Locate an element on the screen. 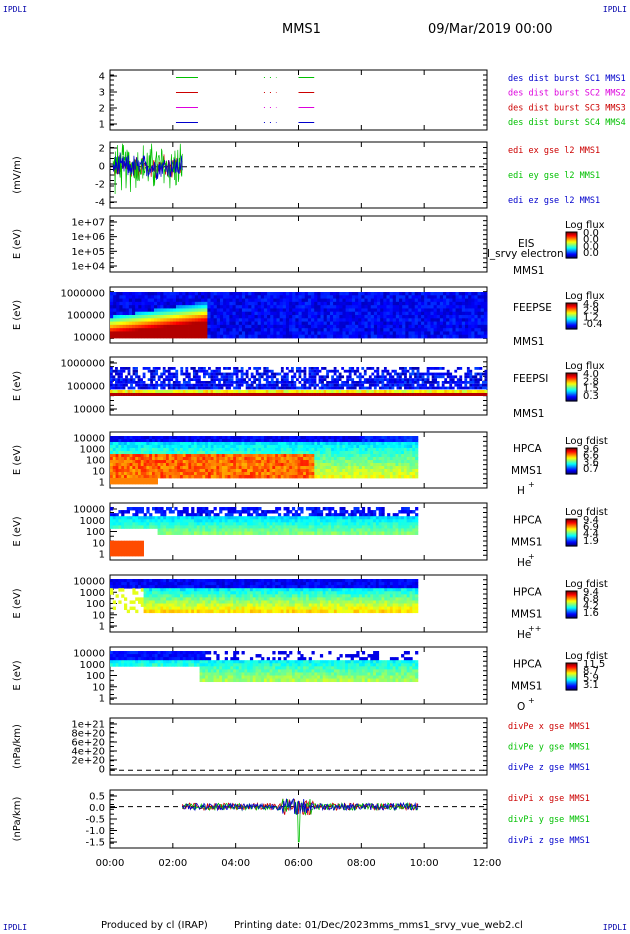 The image size is (630, 934). y-tick-label: 4 is located at coordinates (102, 77).